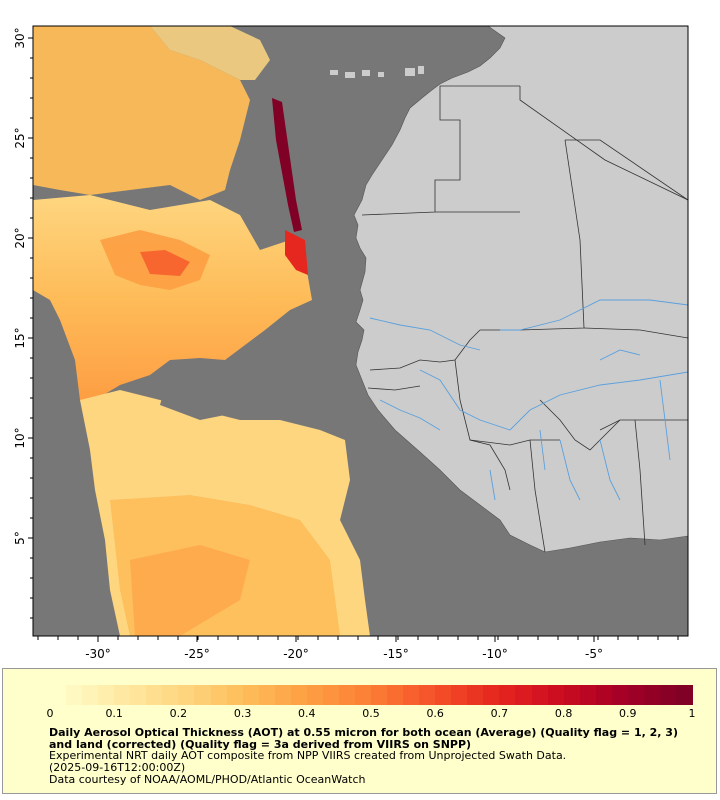  Describe the element at coordinates (165, 263) in the screenshot. I see `aot-core-plume` at that location.